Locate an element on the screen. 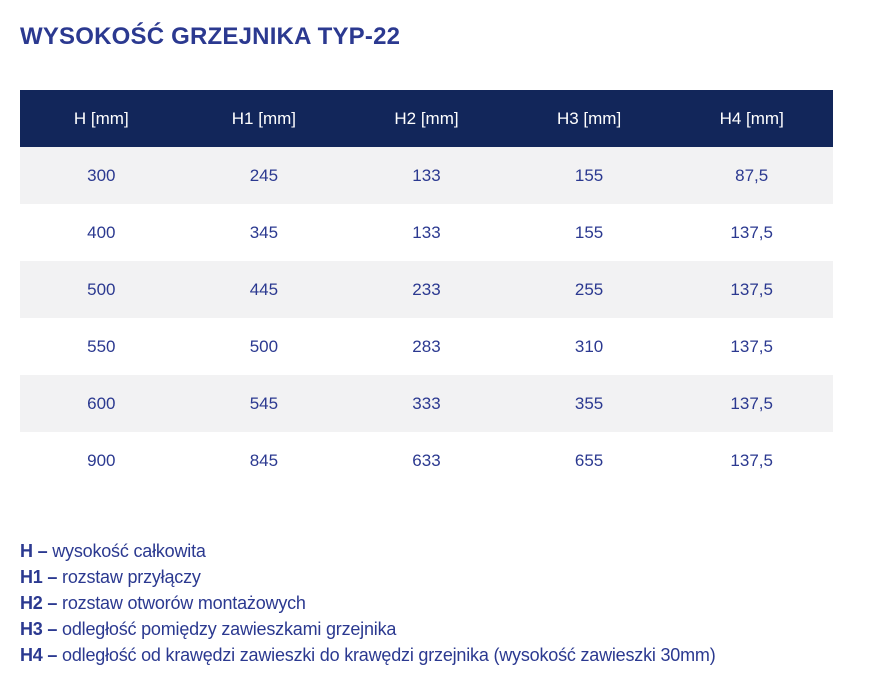  table-row: 400 345 133 155 137,5 is located at coordinates (426, 232).